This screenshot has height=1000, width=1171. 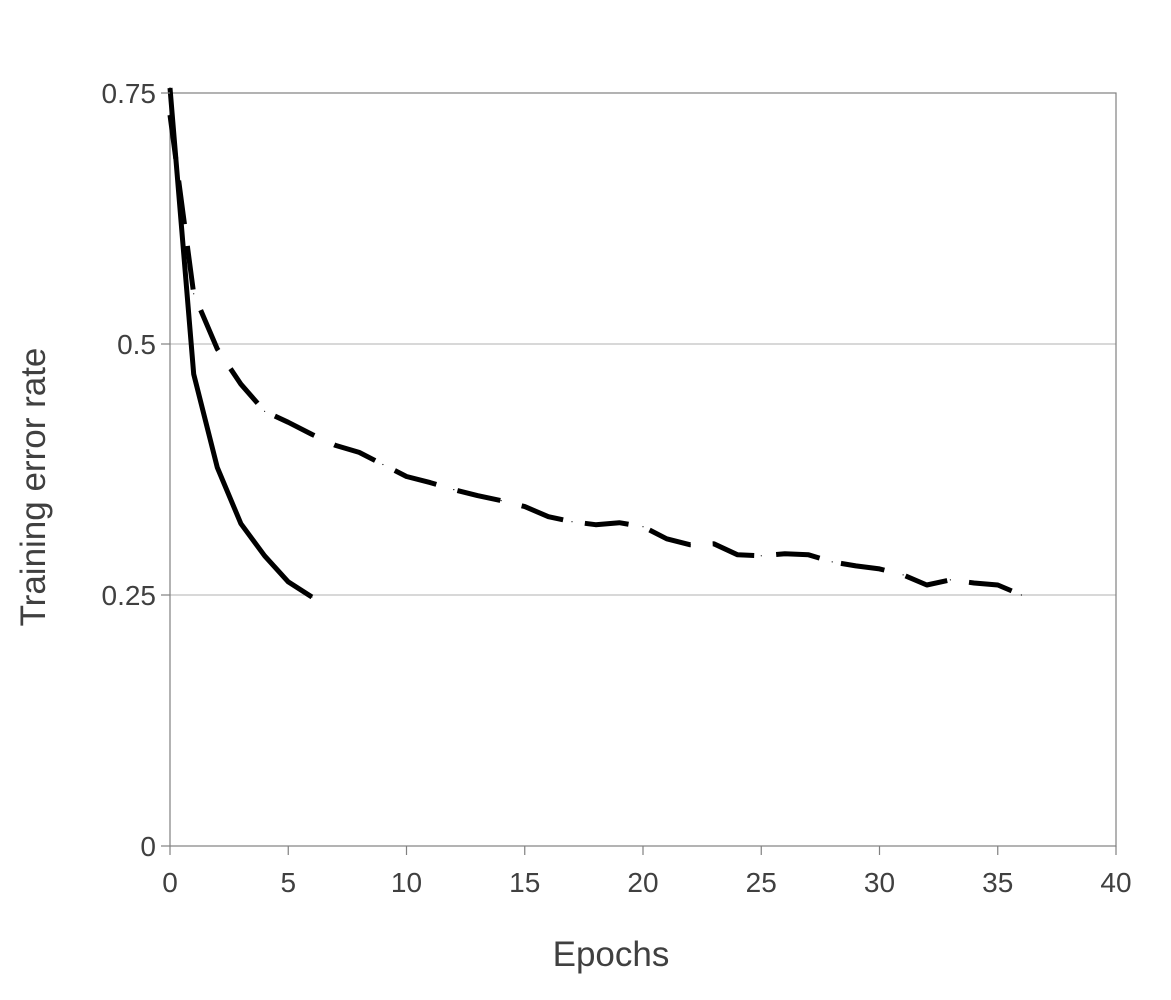 I want to click on x-tick-label-2: 10, so click(x=406, y=882).